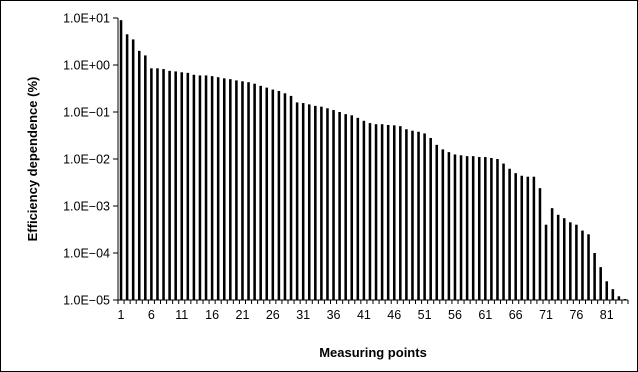 Image resolution: width=638 pixels, height=372 pixels. I want to click on x-tick-label: 66, so click(516, 315).